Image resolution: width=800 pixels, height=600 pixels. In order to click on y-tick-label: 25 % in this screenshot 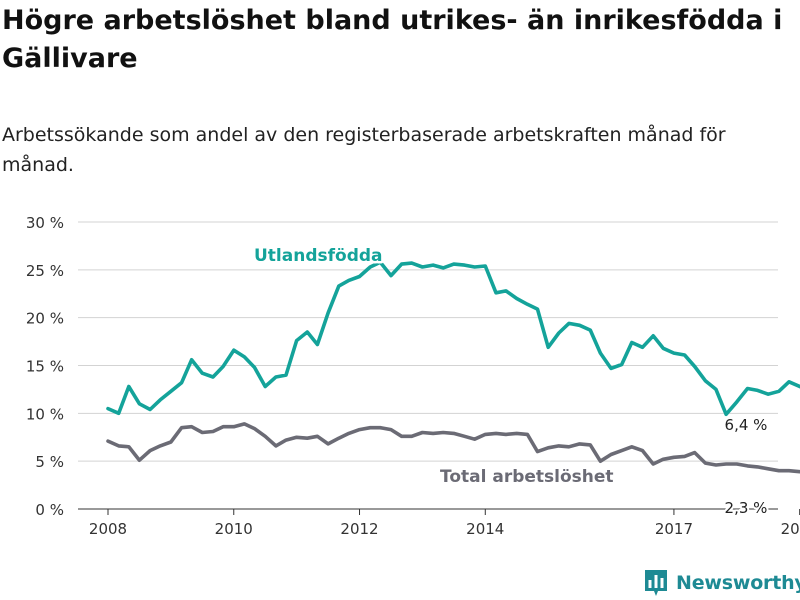, I will do `click(45, 271)`.